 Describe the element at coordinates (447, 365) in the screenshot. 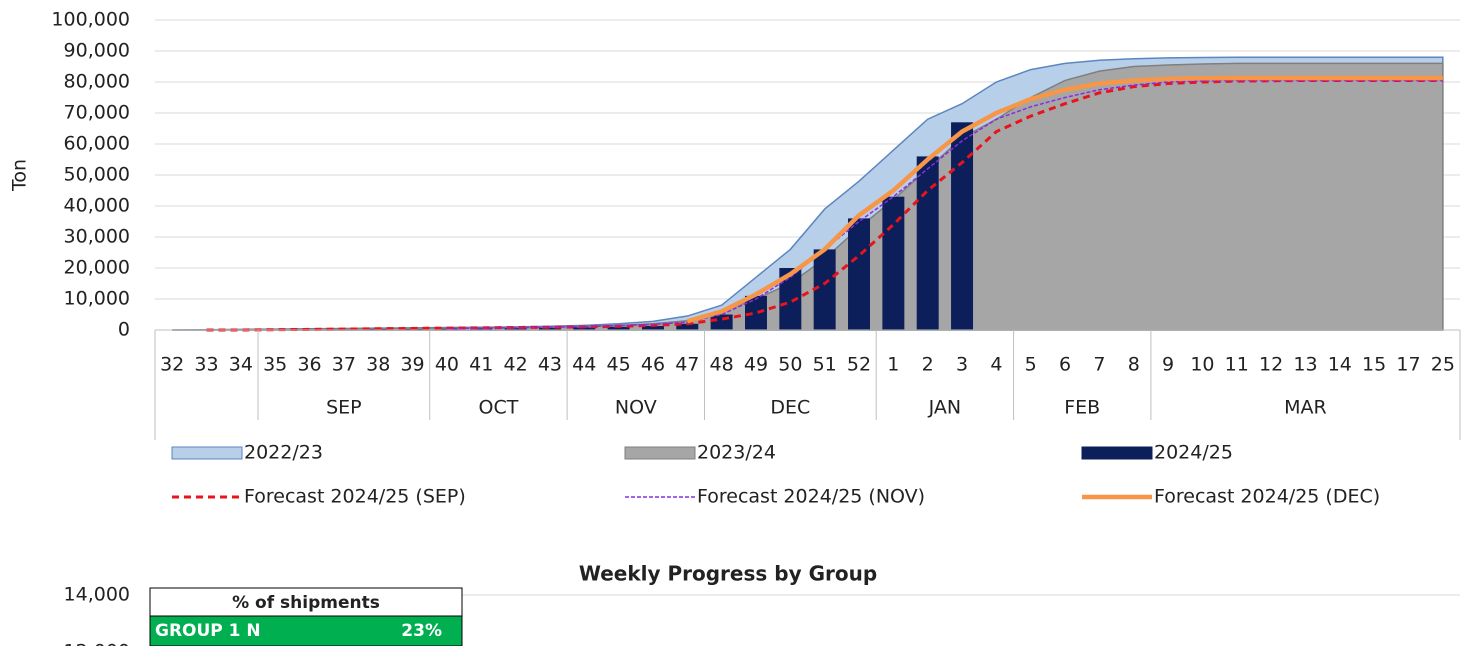

I see `x-tick-label: 40` at that location.